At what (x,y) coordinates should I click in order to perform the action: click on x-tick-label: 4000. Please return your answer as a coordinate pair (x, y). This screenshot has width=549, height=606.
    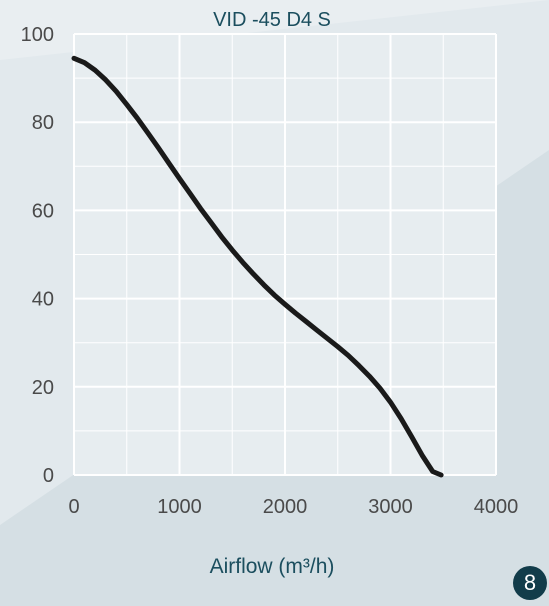
    Looking at the image, I should click on (496, 507).